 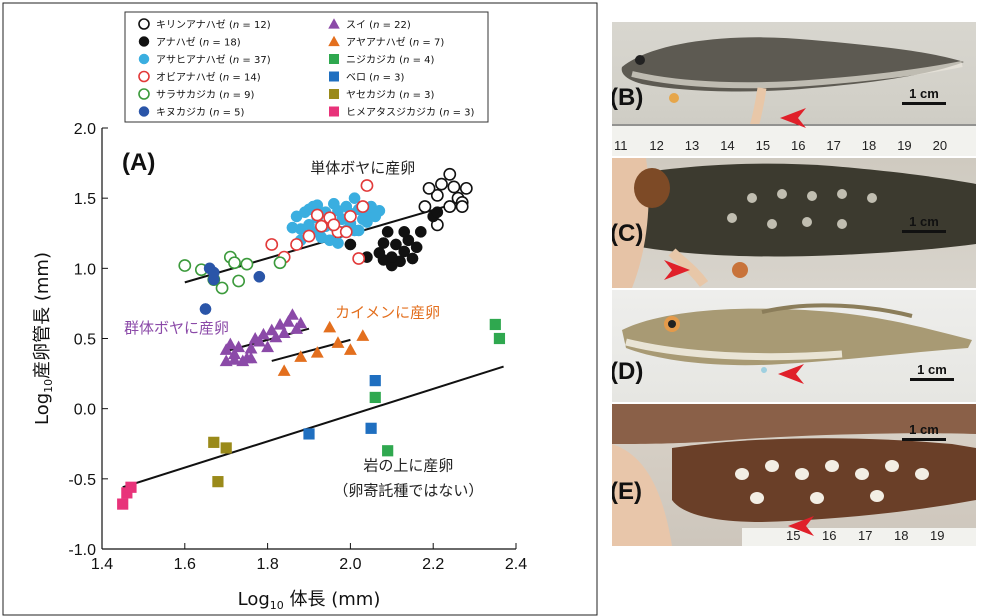 What do you see at coordinates (254, 599) in the screenshot?
I see `x-axis-label-main: Log` at bounding box center [254, 599].